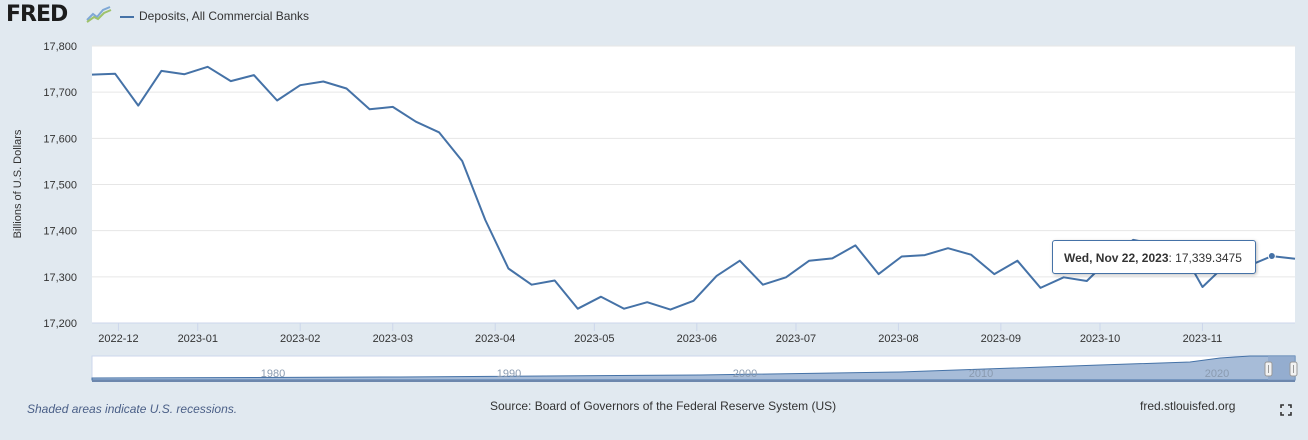 This screenshot has height=440, width=1308. What do you see at coordinates (796, 339) in the screenshot?
I see `x-tick-label: 2023-07` at bounding box center [796, 339].